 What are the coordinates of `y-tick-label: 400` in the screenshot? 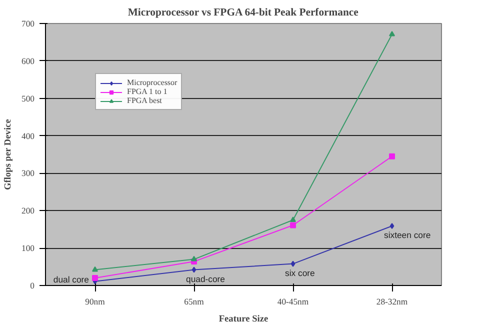 It's located at (28, 135).